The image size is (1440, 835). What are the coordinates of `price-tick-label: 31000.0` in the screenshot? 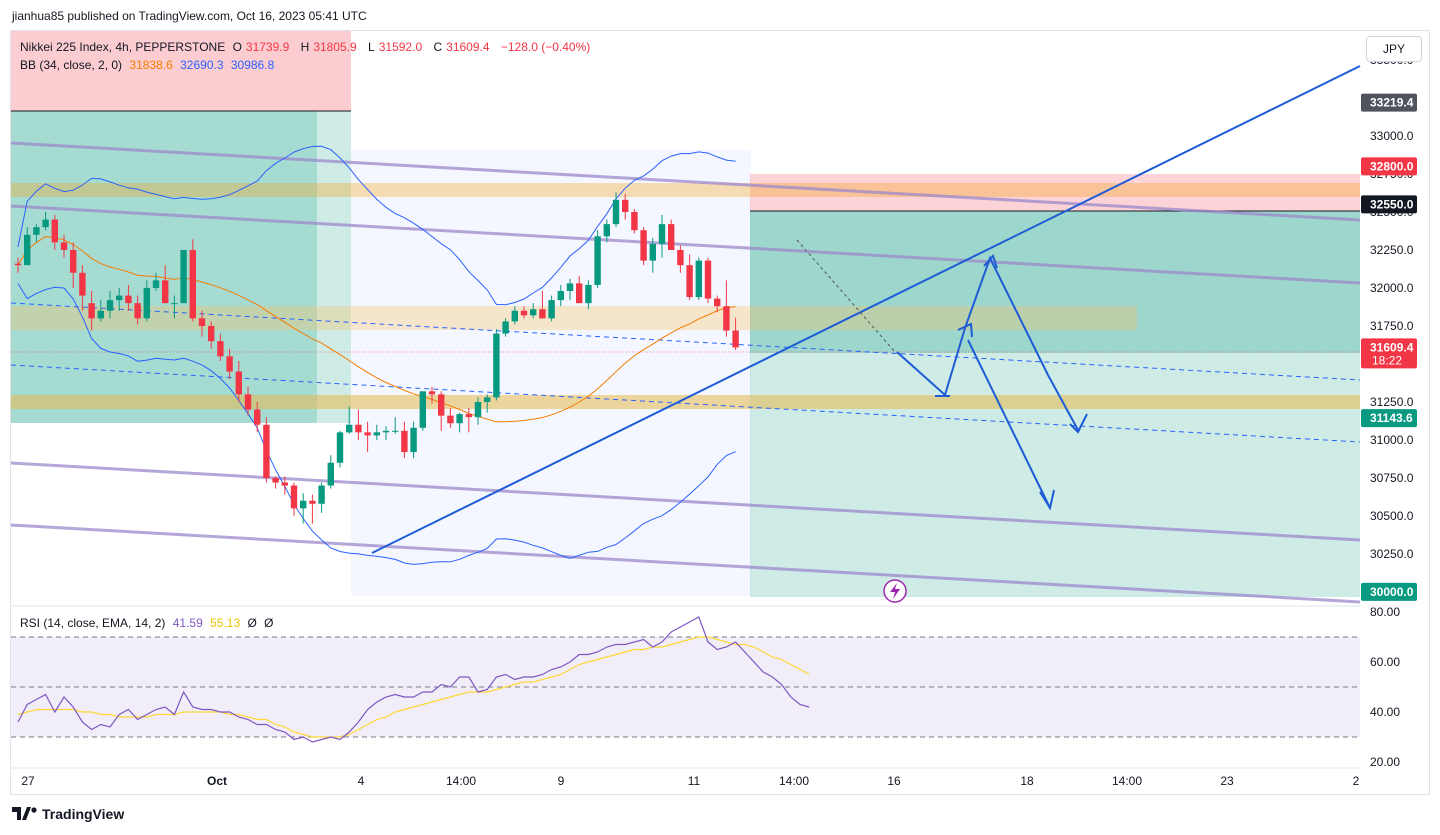 It's located at (1392, 440).